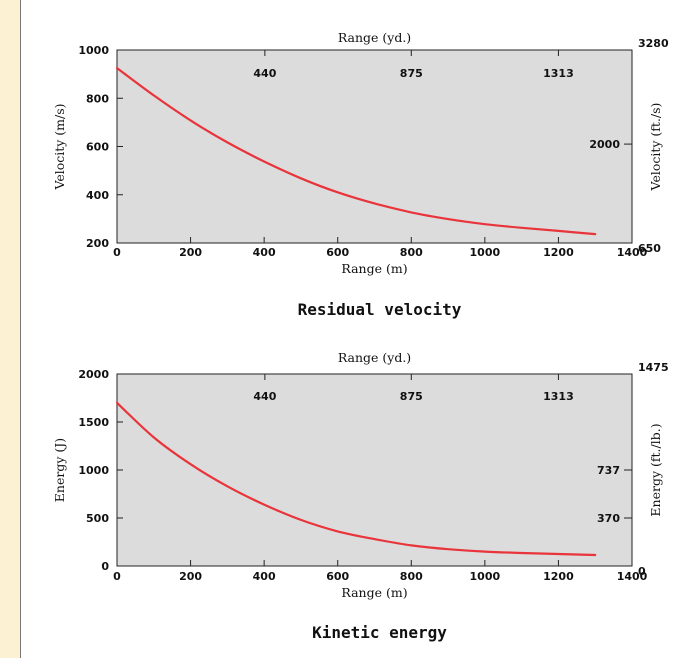  What do you see at coordinates (93, 374) in the screenshot?
I see `y-tick-label: 2000` at bounding box center [93, 374].